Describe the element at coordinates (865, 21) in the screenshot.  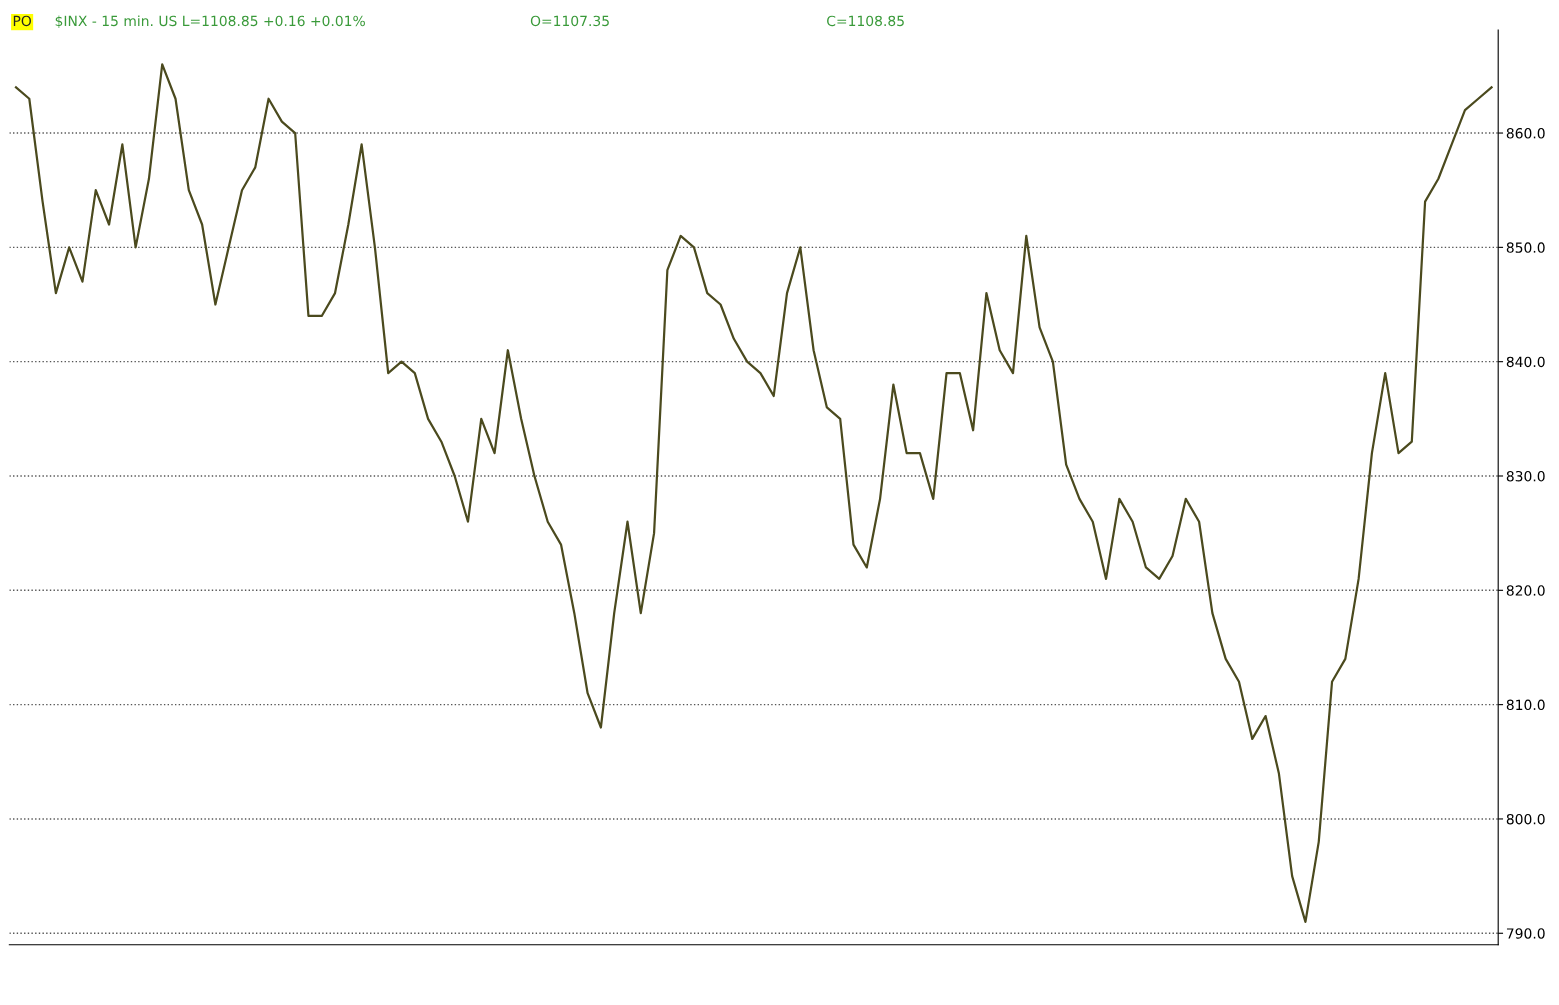
I see `text: C=1108.85` at that location.